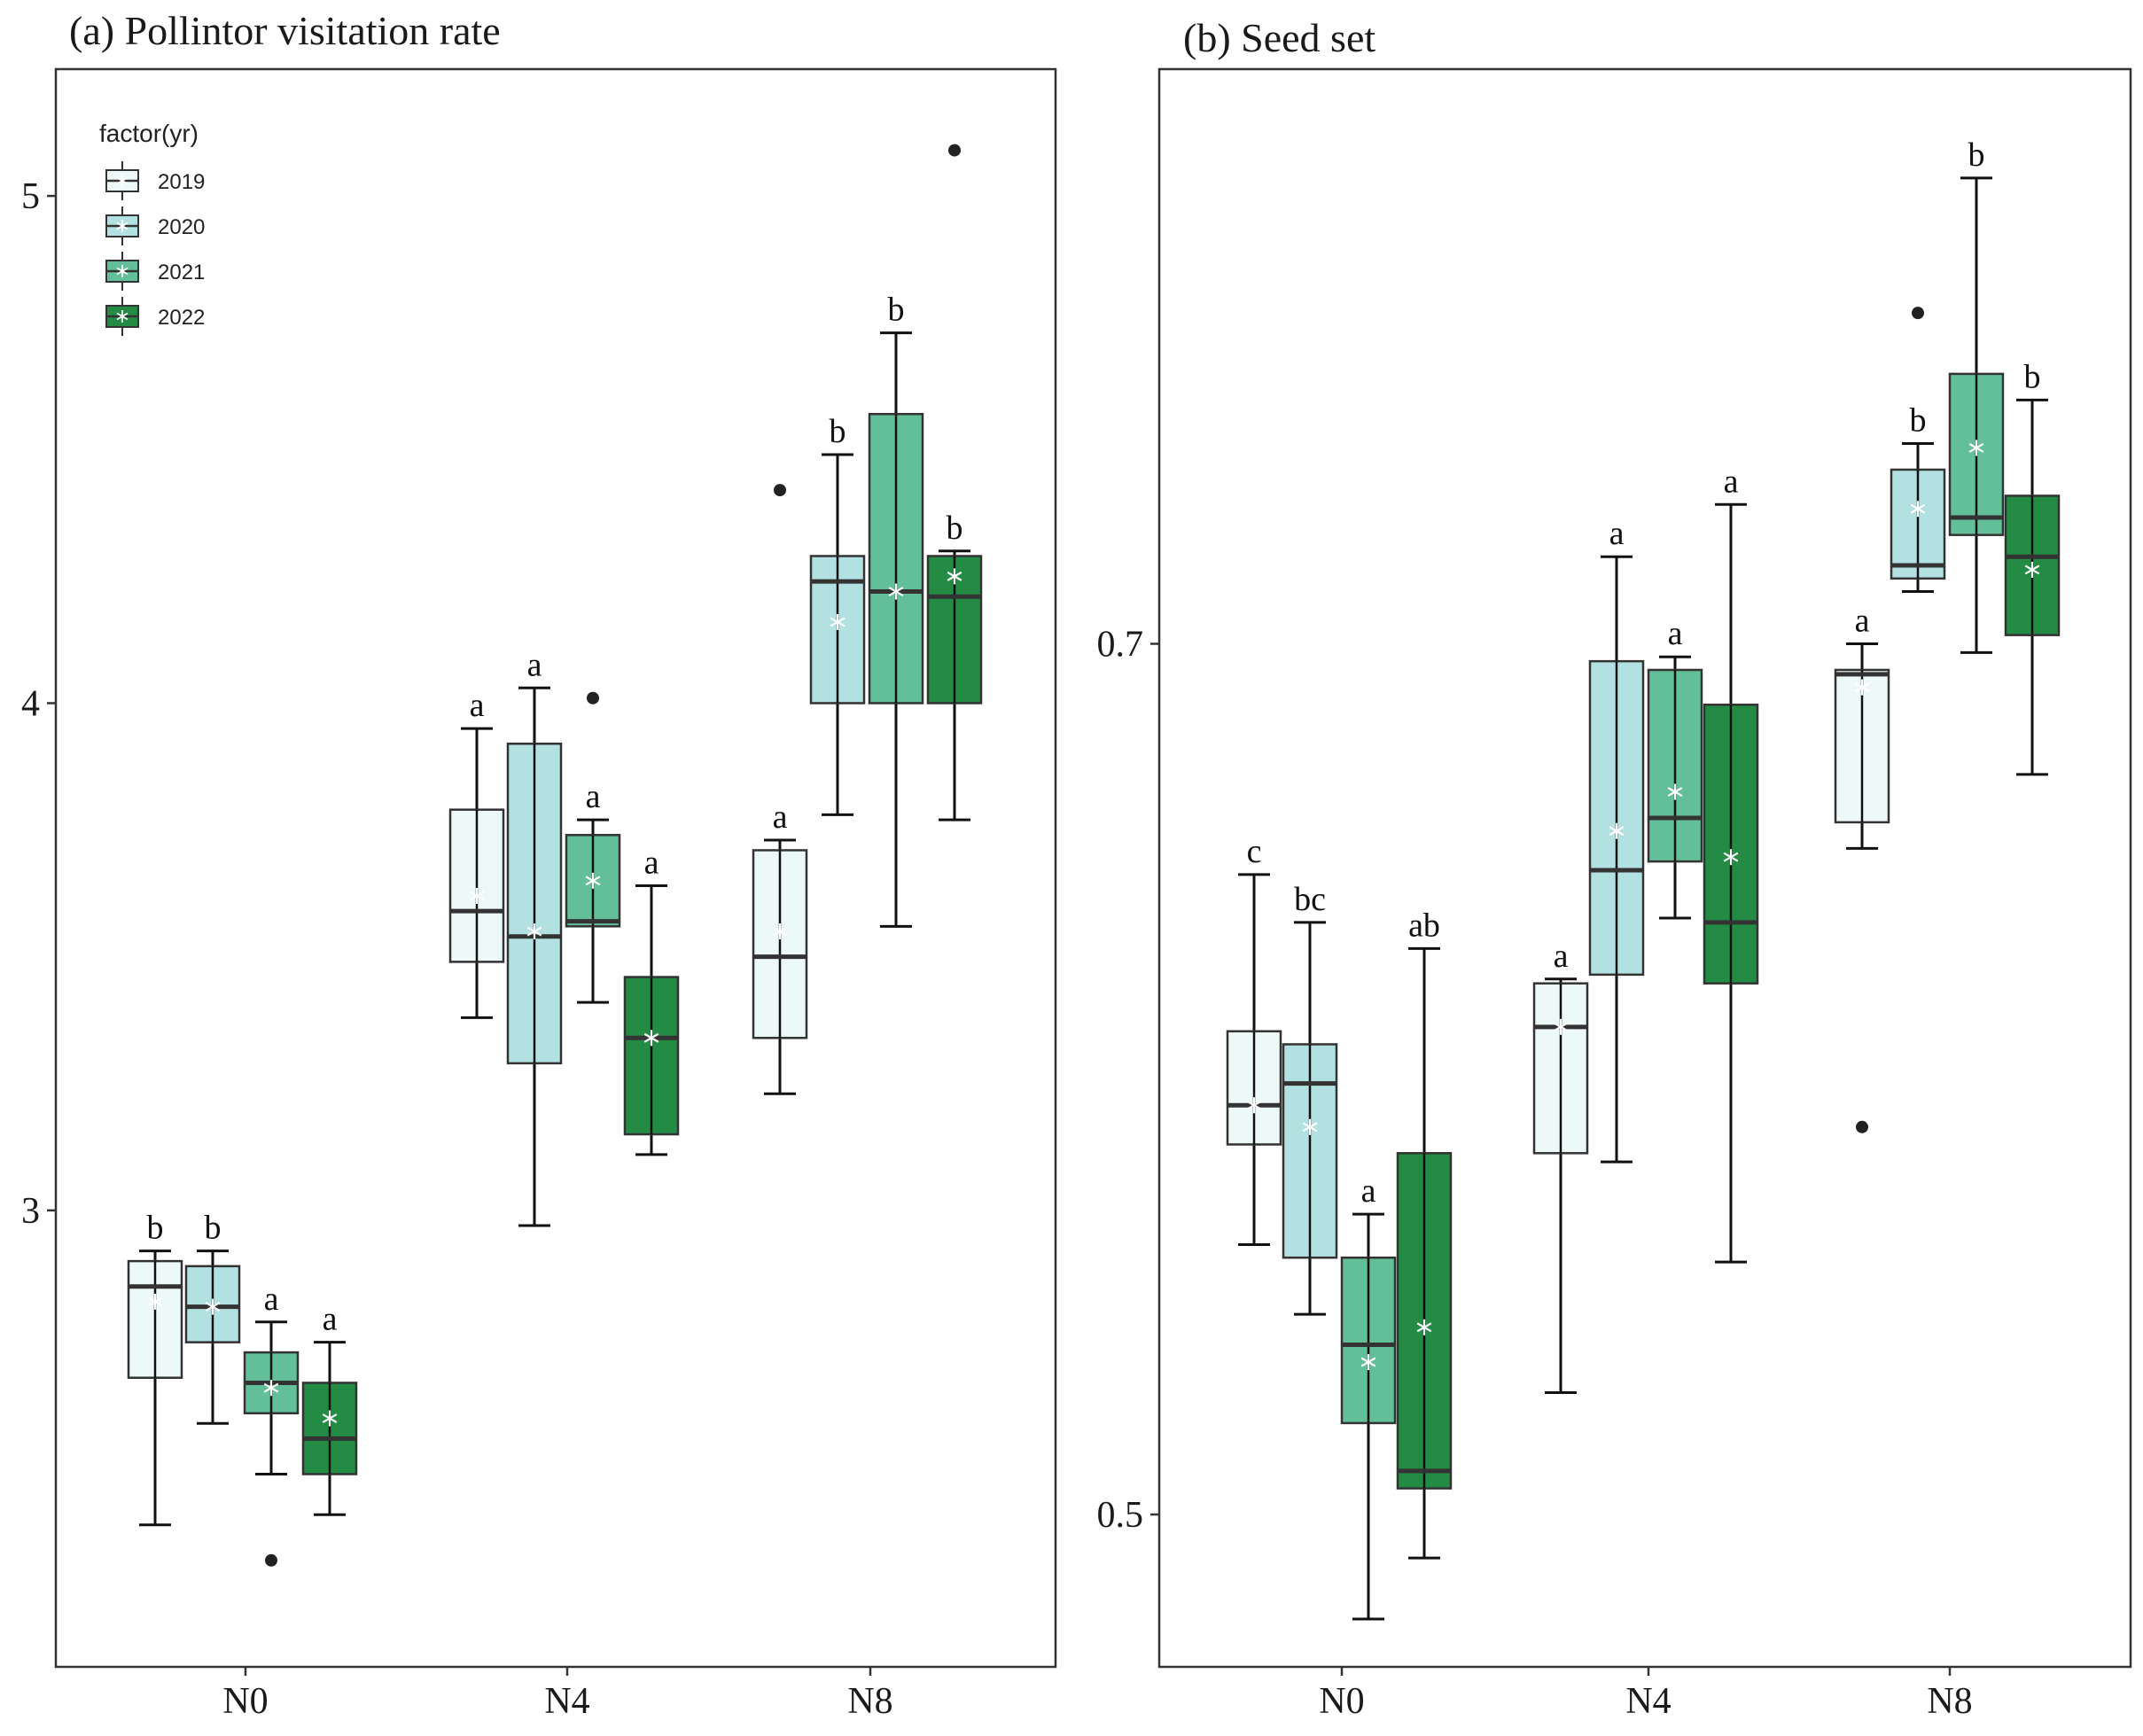 Image resolution: width=2143 pixels, height=1736 pixels. Describe the element at coordinates (1254, 1039) in the screenshot. I see `box-2019-N0: c` at that location.